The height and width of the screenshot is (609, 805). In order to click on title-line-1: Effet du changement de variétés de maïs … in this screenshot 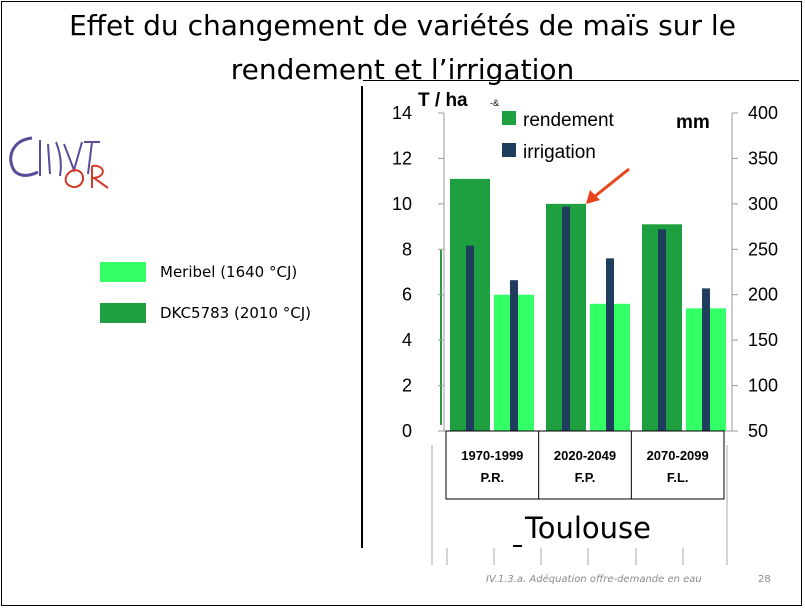, I will do `click(402, 25)`.